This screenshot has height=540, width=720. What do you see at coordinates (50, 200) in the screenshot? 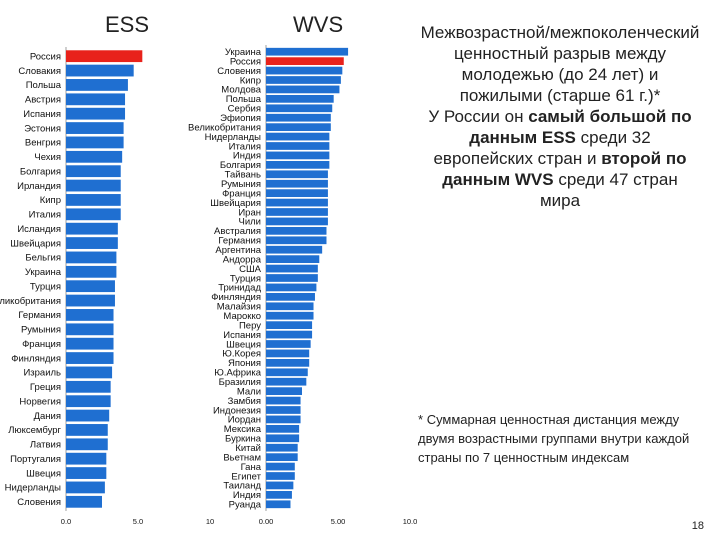
I see `ess-category-label: Кипр` at bounding box center [50, 200].